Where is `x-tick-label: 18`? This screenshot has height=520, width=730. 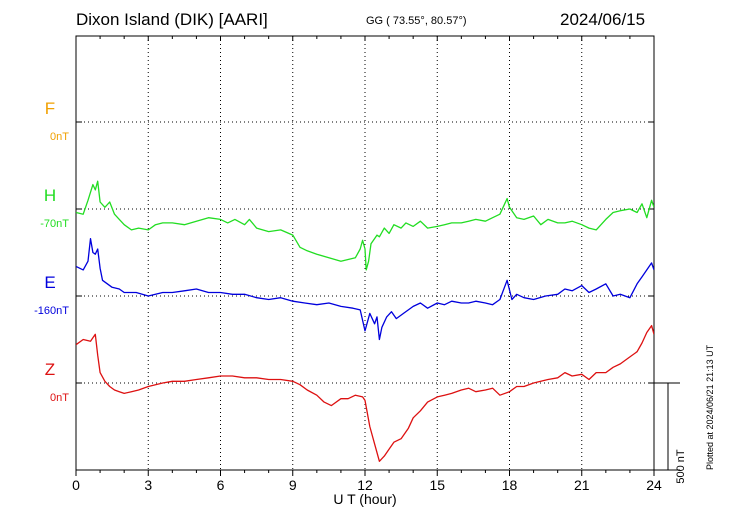 x-tick-label: 18 is located at coordinates (510, 485).